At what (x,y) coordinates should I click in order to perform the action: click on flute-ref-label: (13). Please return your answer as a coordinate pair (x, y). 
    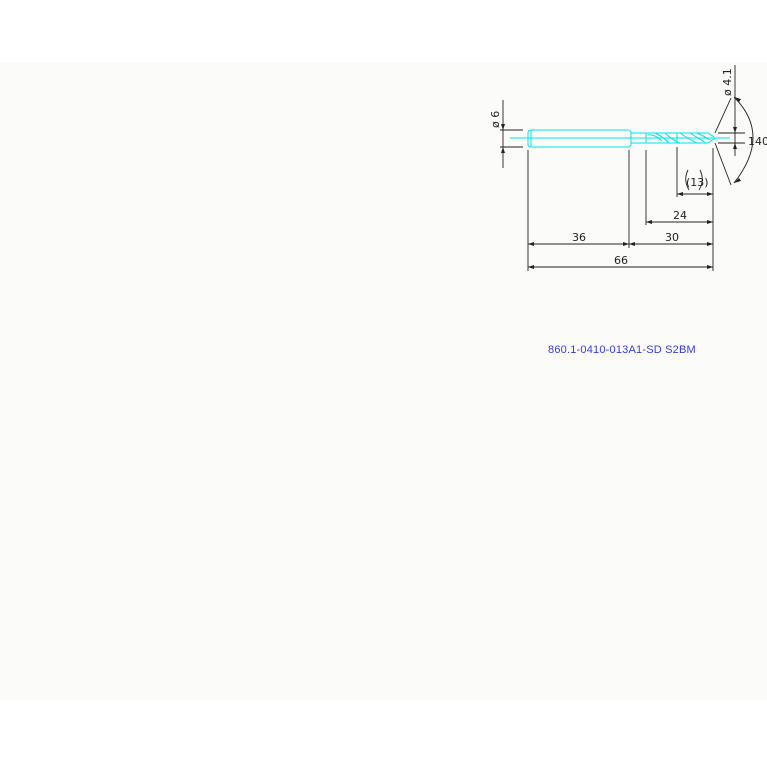
    Looking at the image, I should click on (697, 182).